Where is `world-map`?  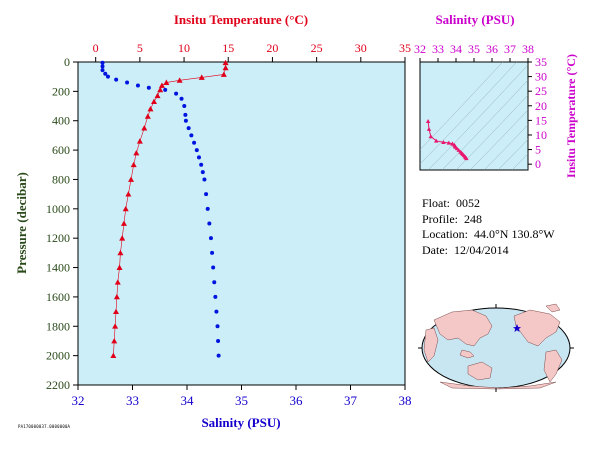
world-map is located at coordinates (496, 347).